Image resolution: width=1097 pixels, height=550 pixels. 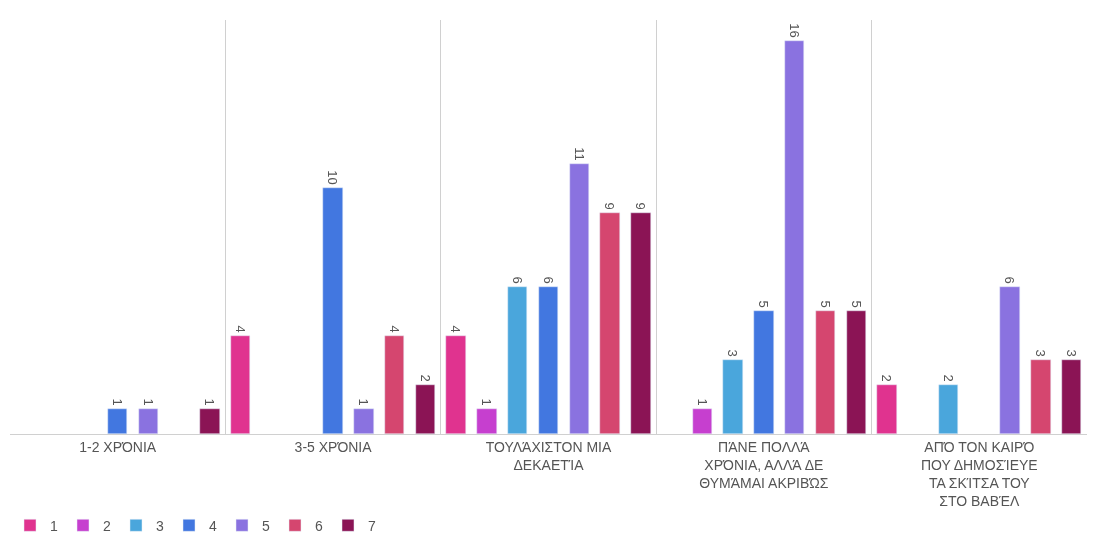 What do you see at coordinates (54, 525) in the screenshot?
I see `legend-label: 1` at bounding box center [54, 525].